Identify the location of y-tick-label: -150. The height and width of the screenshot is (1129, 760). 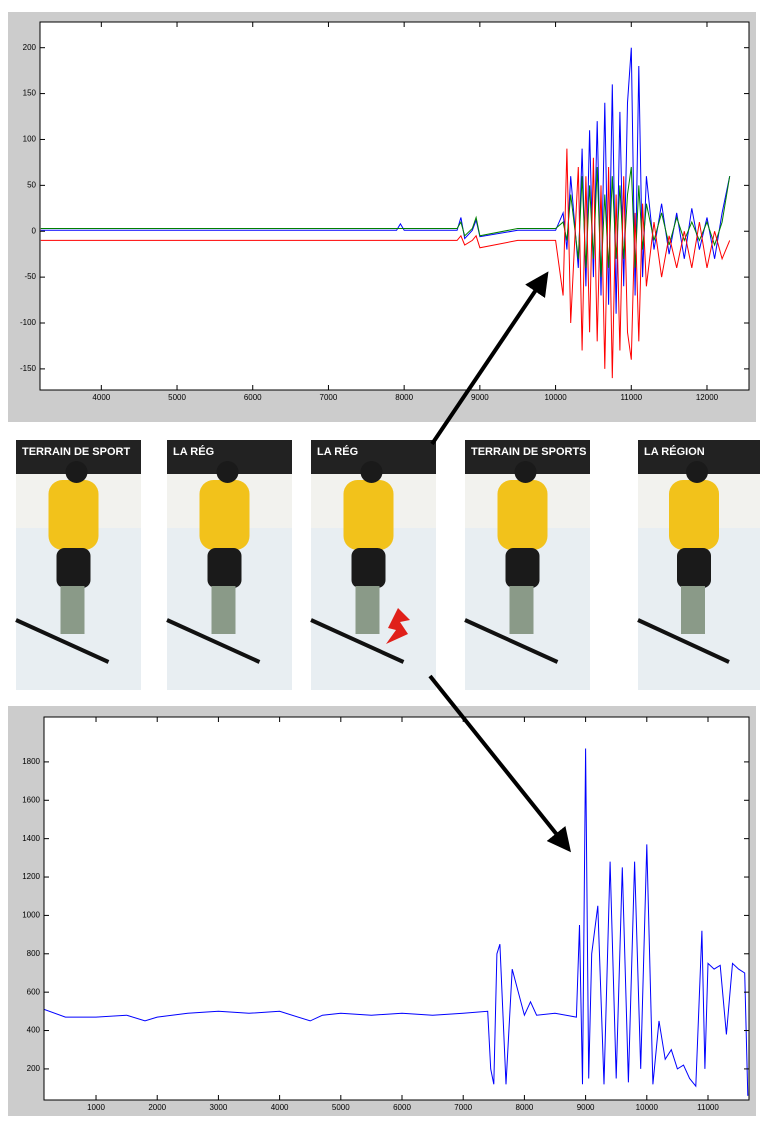
(28, 368).